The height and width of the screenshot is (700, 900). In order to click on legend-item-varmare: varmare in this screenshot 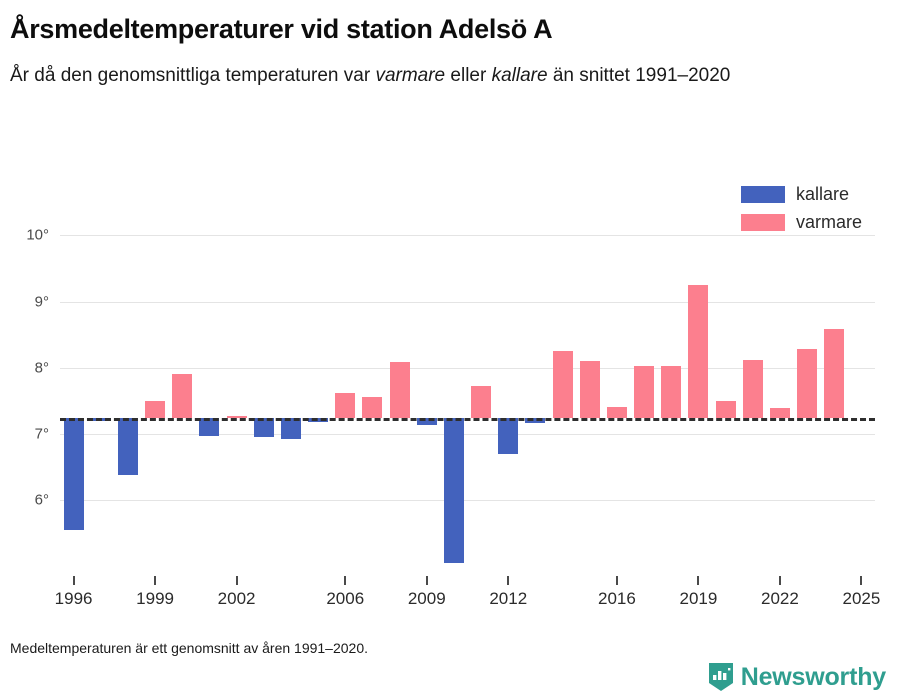, I will do `click(801, 222)`.